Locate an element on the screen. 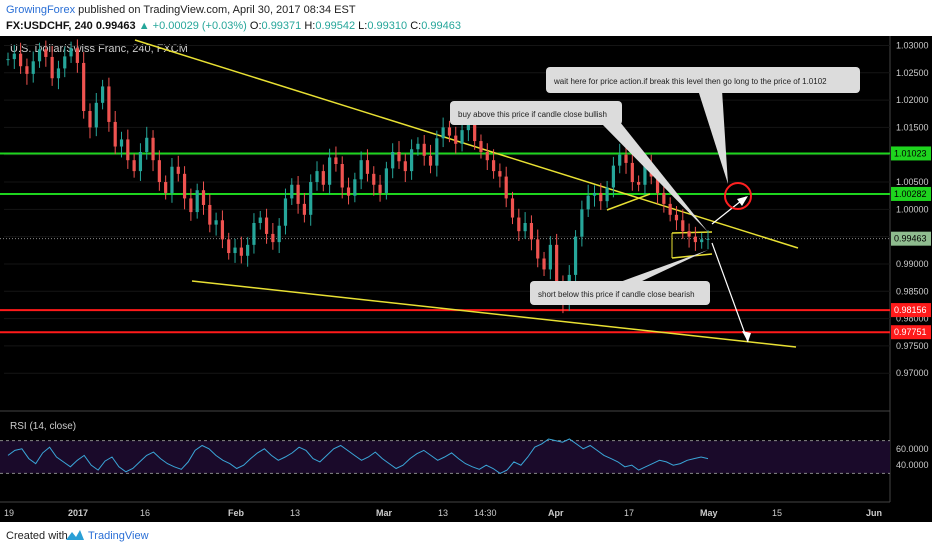  y-tick-label: 0.98500 is located at coordinates (912, 291).